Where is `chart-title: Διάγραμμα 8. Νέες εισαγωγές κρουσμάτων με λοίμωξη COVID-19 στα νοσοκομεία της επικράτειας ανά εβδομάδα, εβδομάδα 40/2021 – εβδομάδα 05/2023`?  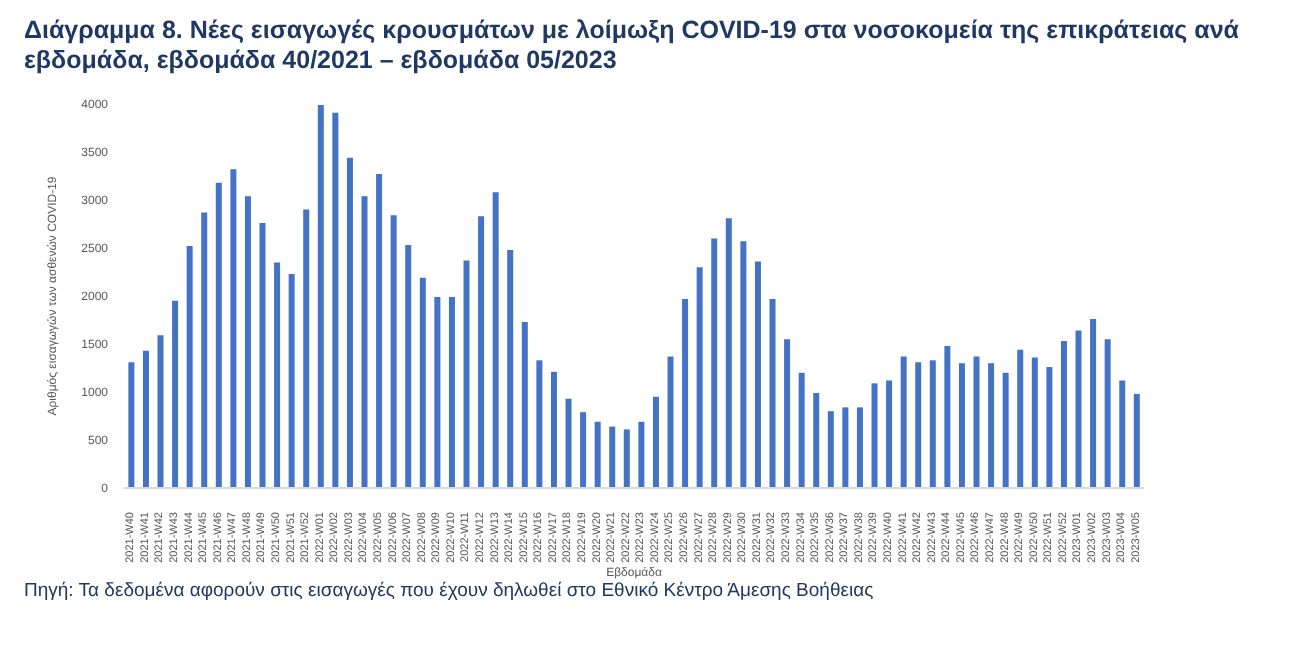 chart-title: Διάγραμμα 8. Νέες εισαγωγές κρουσμάτων με λοίμωξη COVID-19 στα νοσοκομεία της επικράτειας ανά εβδομάδα, εβδομάδα 40/2021 – εβδομάδα 05/2023 is located at coordinates (631, 46).